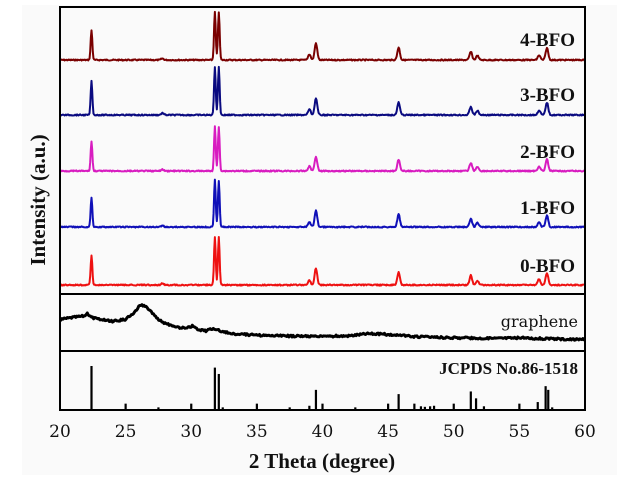 This screenshot has height=477, width=633. I want to click on series-label-2-bfo: 2-BFO, so click(547, 152).